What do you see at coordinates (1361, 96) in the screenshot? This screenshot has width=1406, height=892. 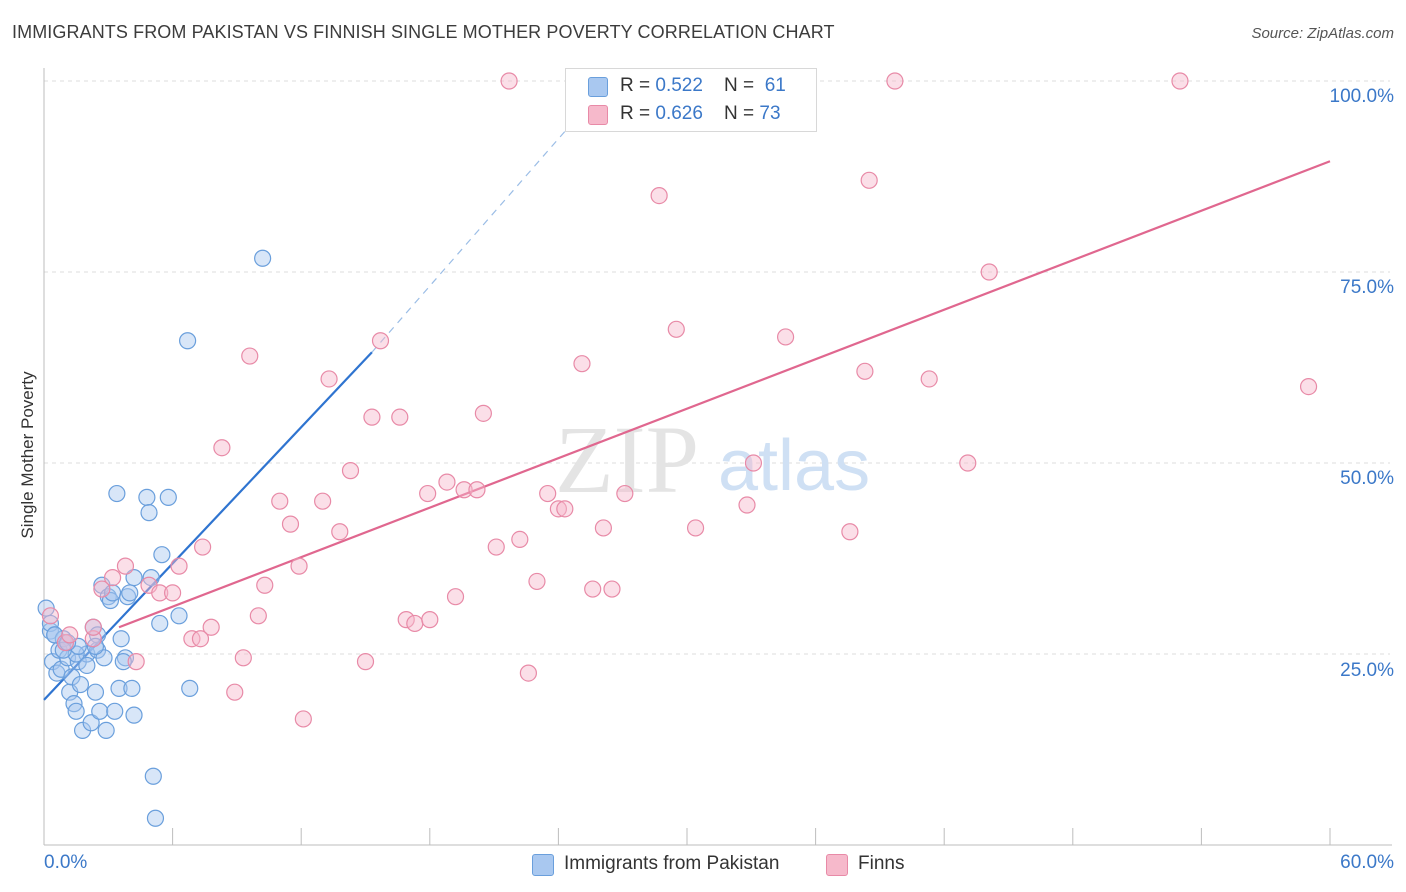 I see `y-tick-label: 100.0%` at bounding box center [1361, 96].